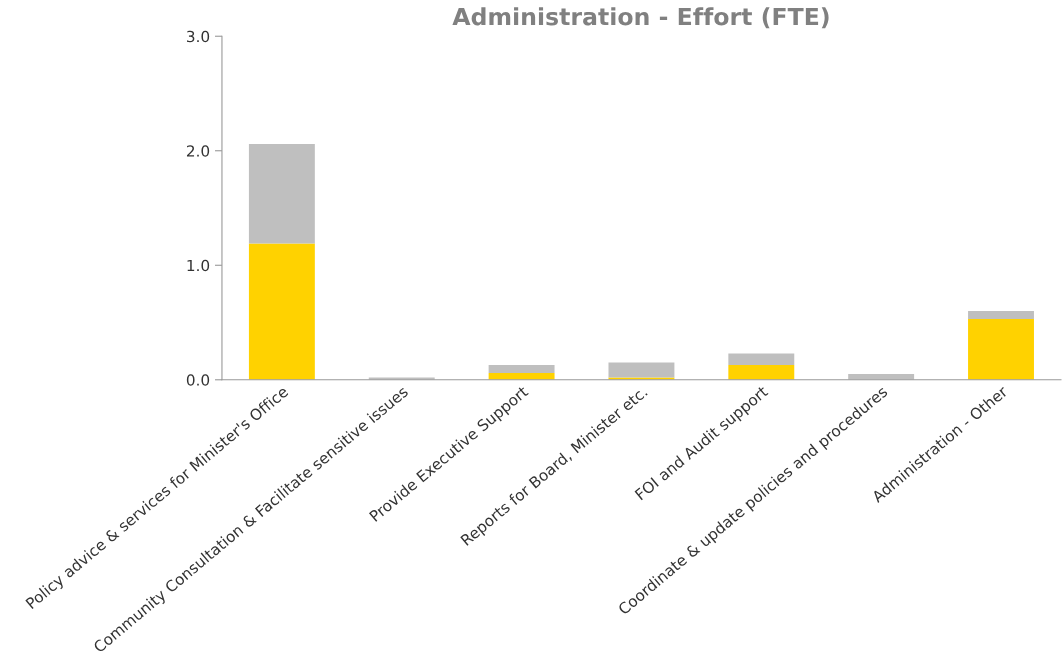 This screenshot has height=671, width=1062. I want to click on y-tick-label: 2.0, so click(198, 151).